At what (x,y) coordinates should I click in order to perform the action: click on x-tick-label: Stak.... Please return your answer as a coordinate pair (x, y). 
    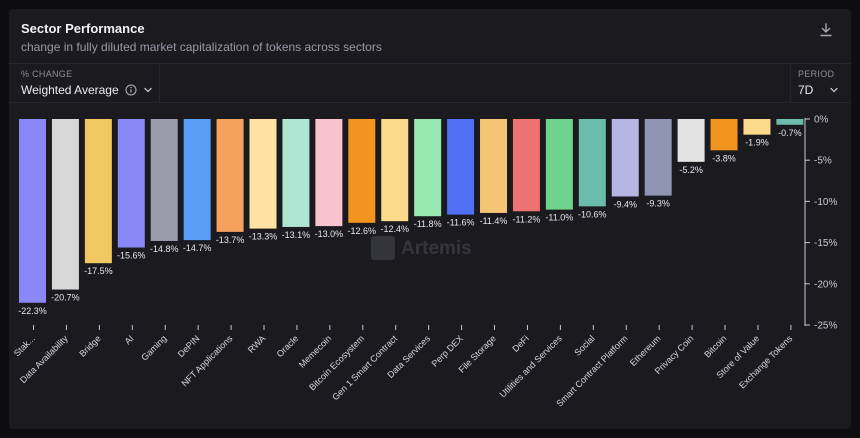
    Looking at the image, I should click on (24, 345).